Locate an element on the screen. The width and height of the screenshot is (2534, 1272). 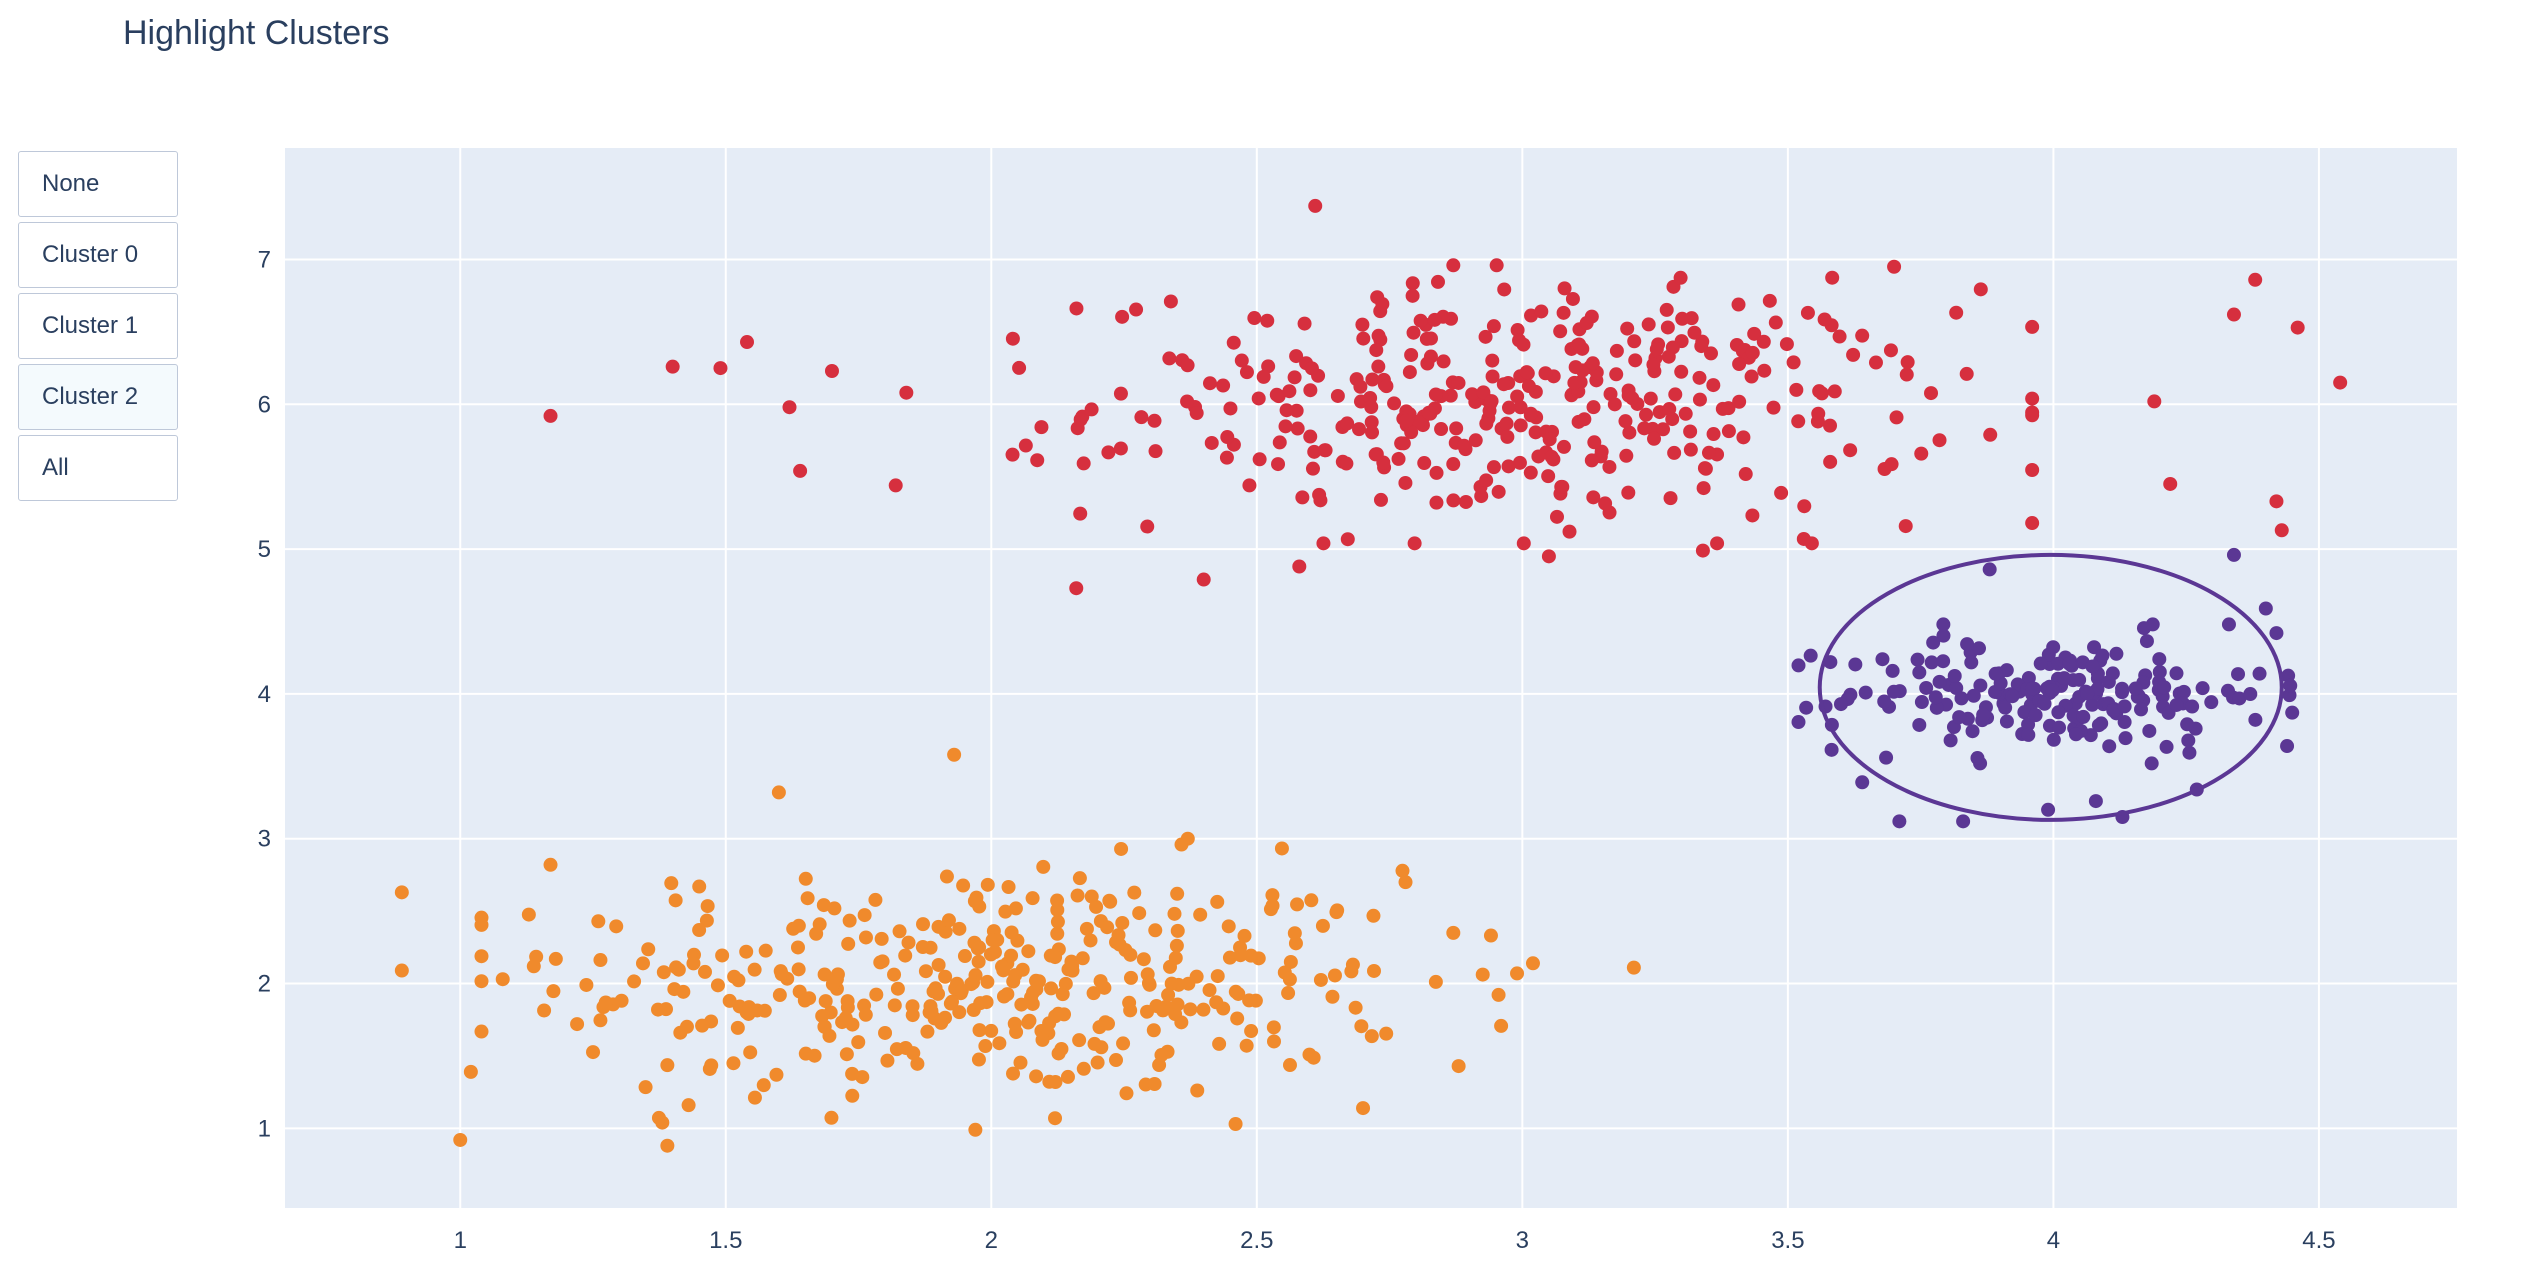
button-all: All is located at coordinates (98, 468).